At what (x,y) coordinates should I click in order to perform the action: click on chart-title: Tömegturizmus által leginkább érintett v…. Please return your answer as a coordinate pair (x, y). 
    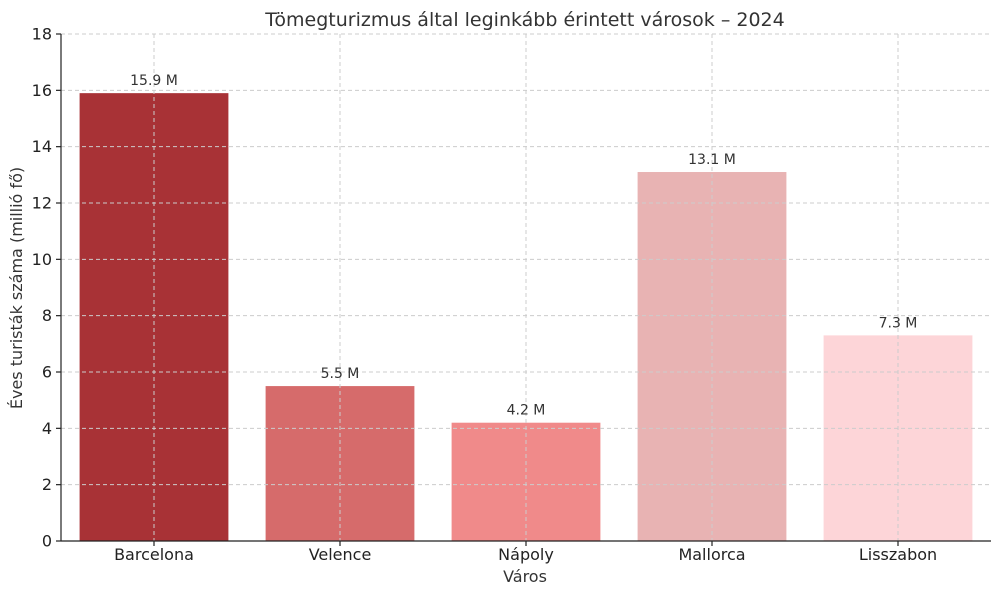
    Looking at the image, I should click on (524, 20).